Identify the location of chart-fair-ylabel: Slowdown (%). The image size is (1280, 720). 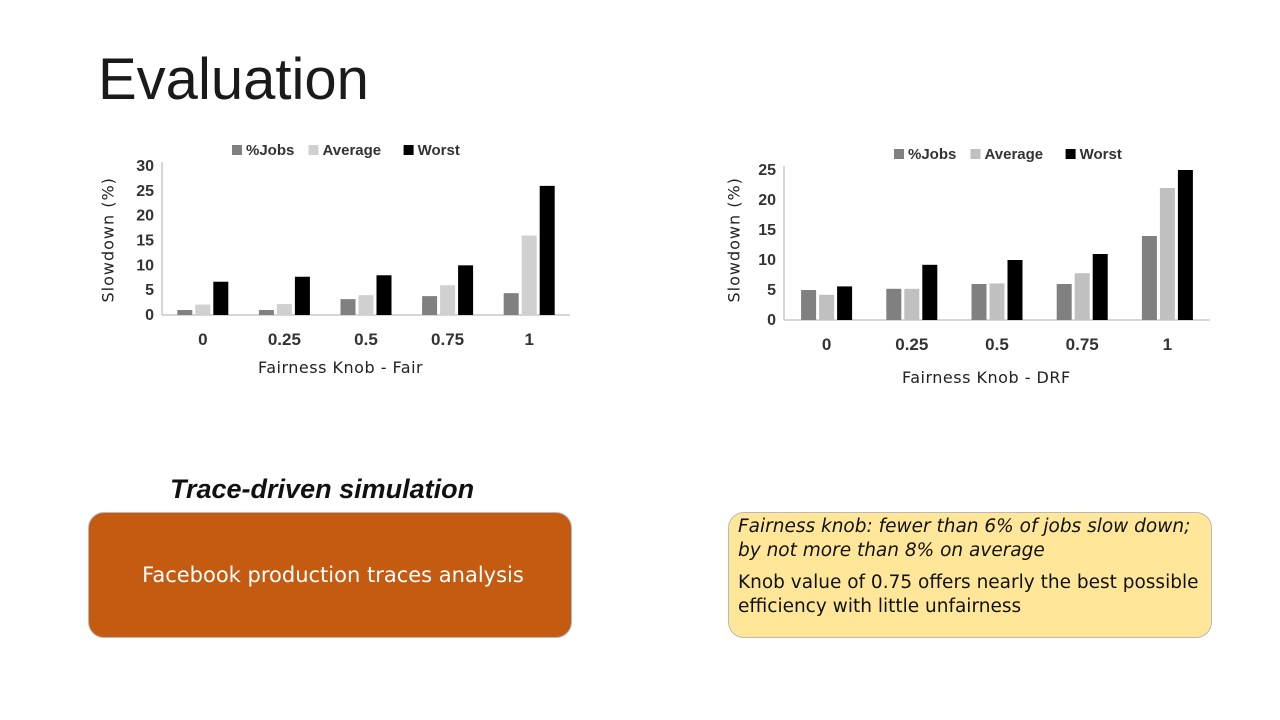
(108, 240).